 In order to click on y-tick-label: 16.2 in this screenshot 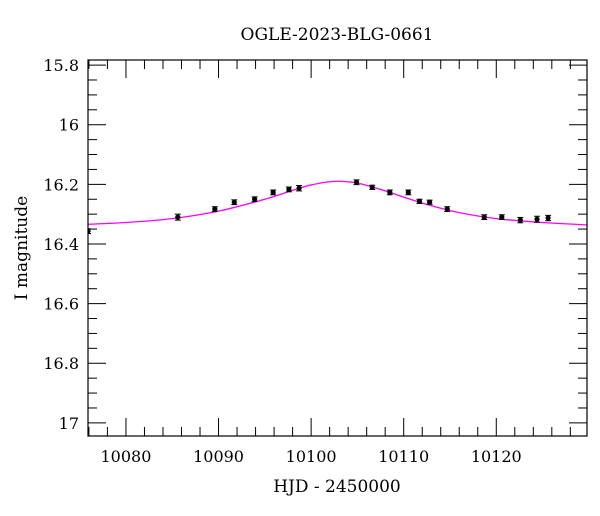, I will do `click(61, 184)`.